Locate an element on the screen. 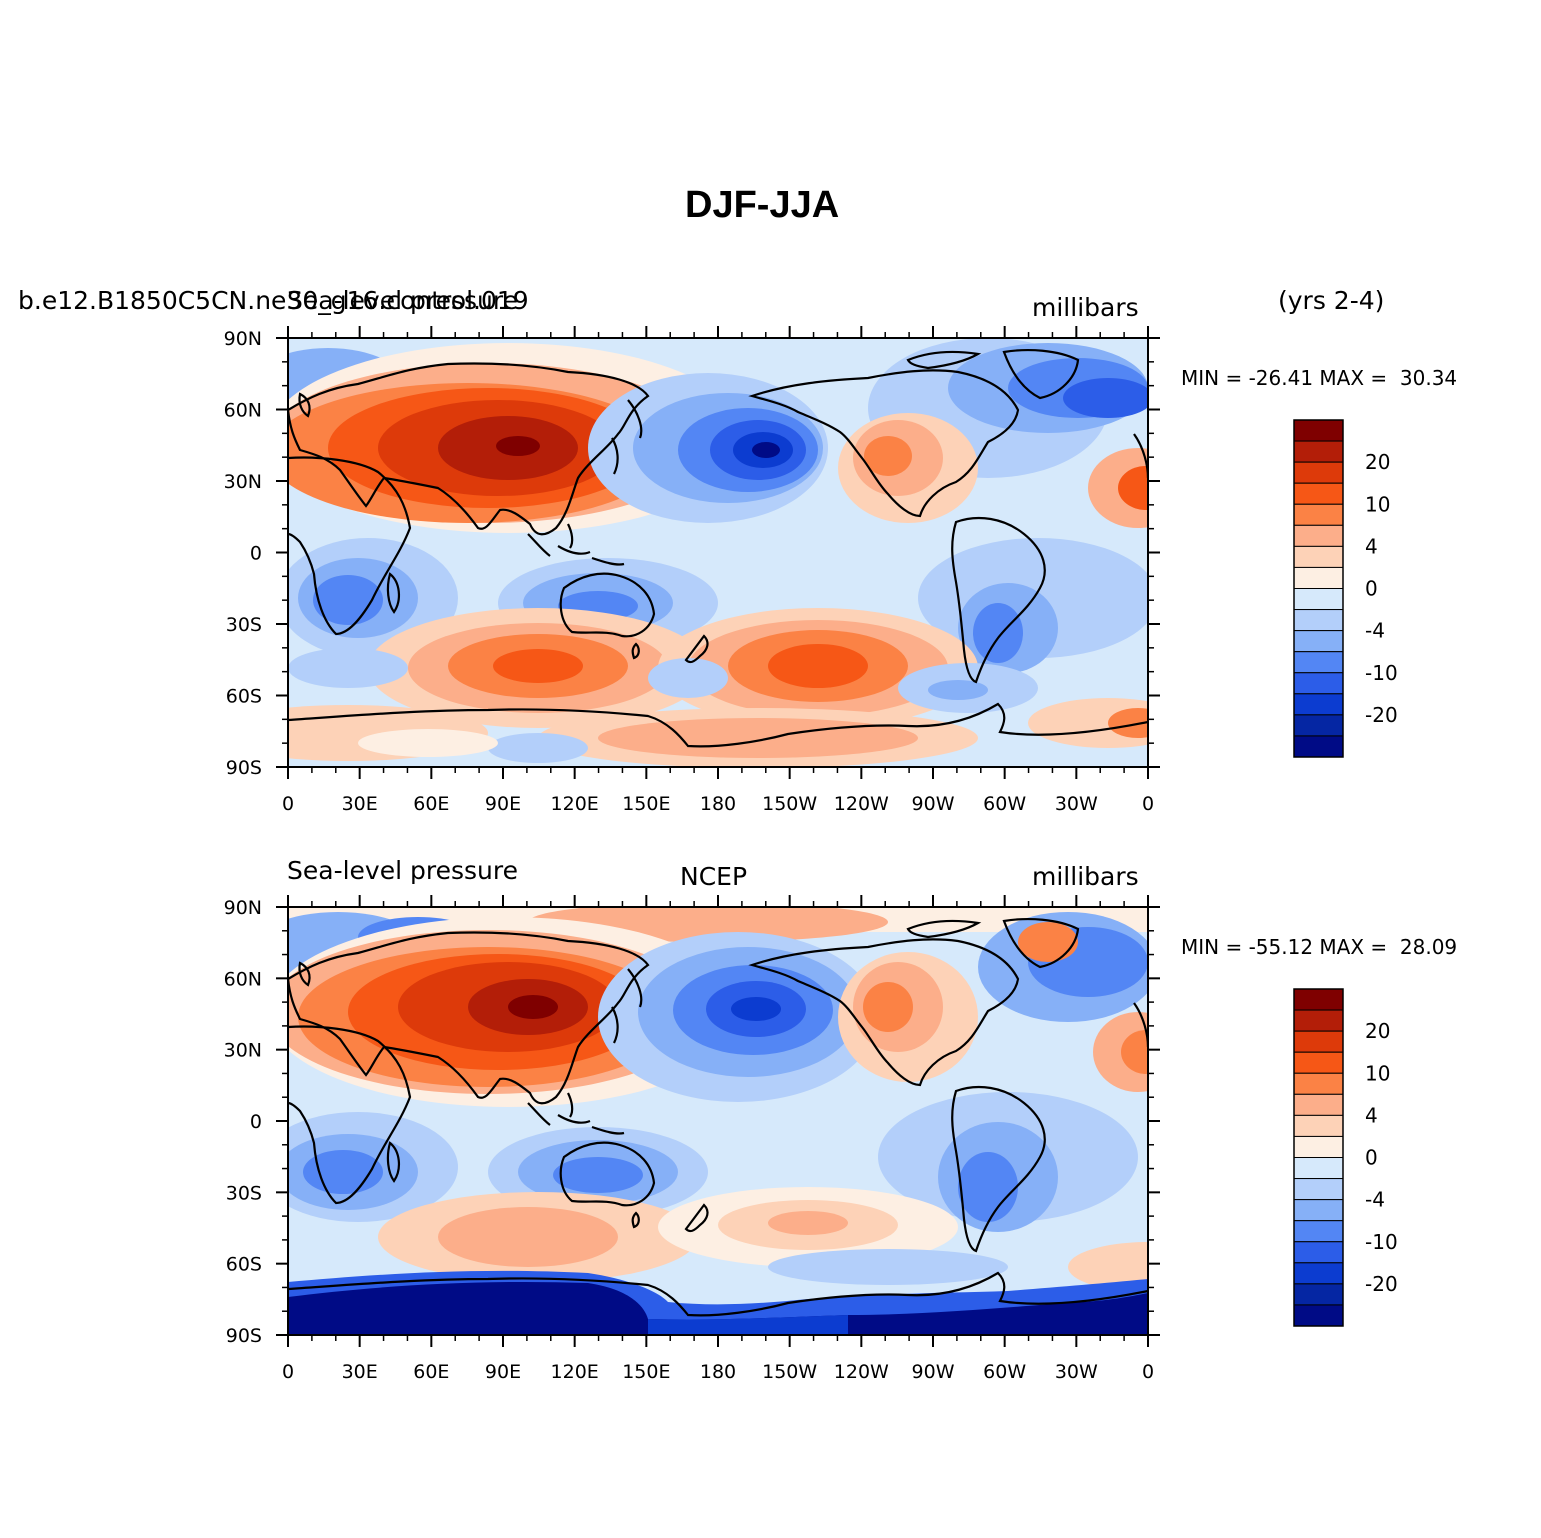 This screenshot has width=1541, height=1538. panel1-lon-label: 180 is located at coordinates (718, 804).